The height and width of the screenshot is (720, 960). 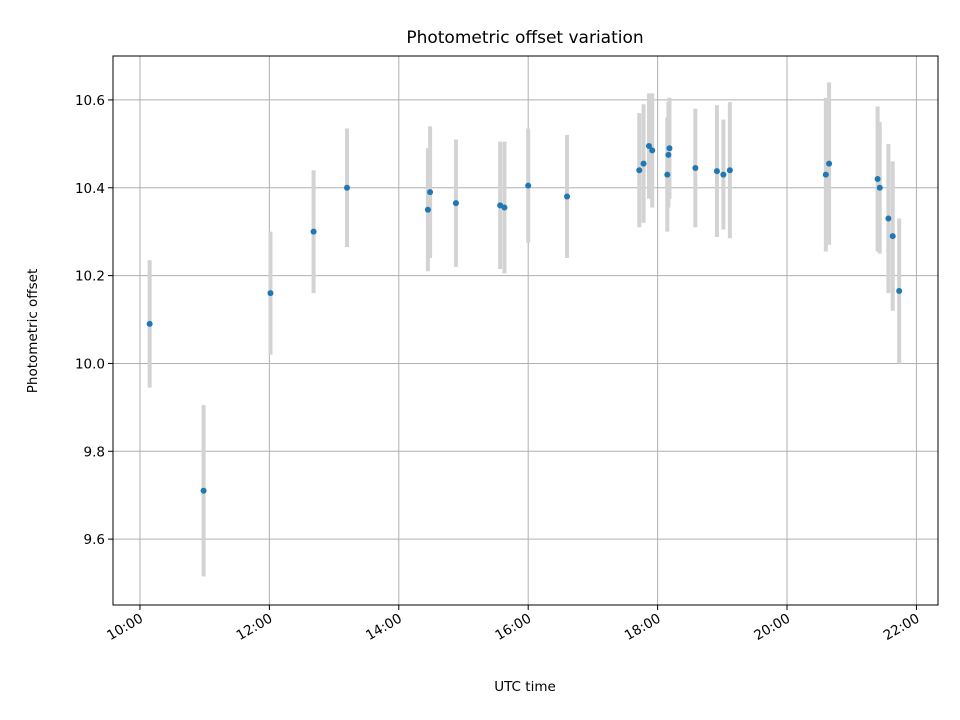 What do you see at coordinates (902, 627) in the screenshot?
I see `x-tick-label: 22:00` at bounding box center [902, 627].